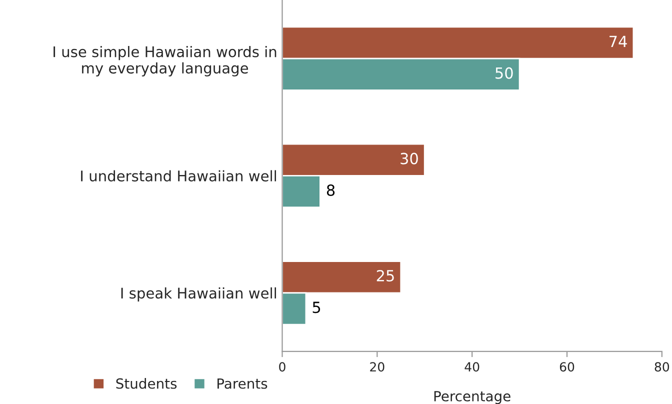 The width and height of the screenshot is (672, 404). Describe the element at coordinates (316, 308) in the screenshot. I see `data-label: 5` at that location.